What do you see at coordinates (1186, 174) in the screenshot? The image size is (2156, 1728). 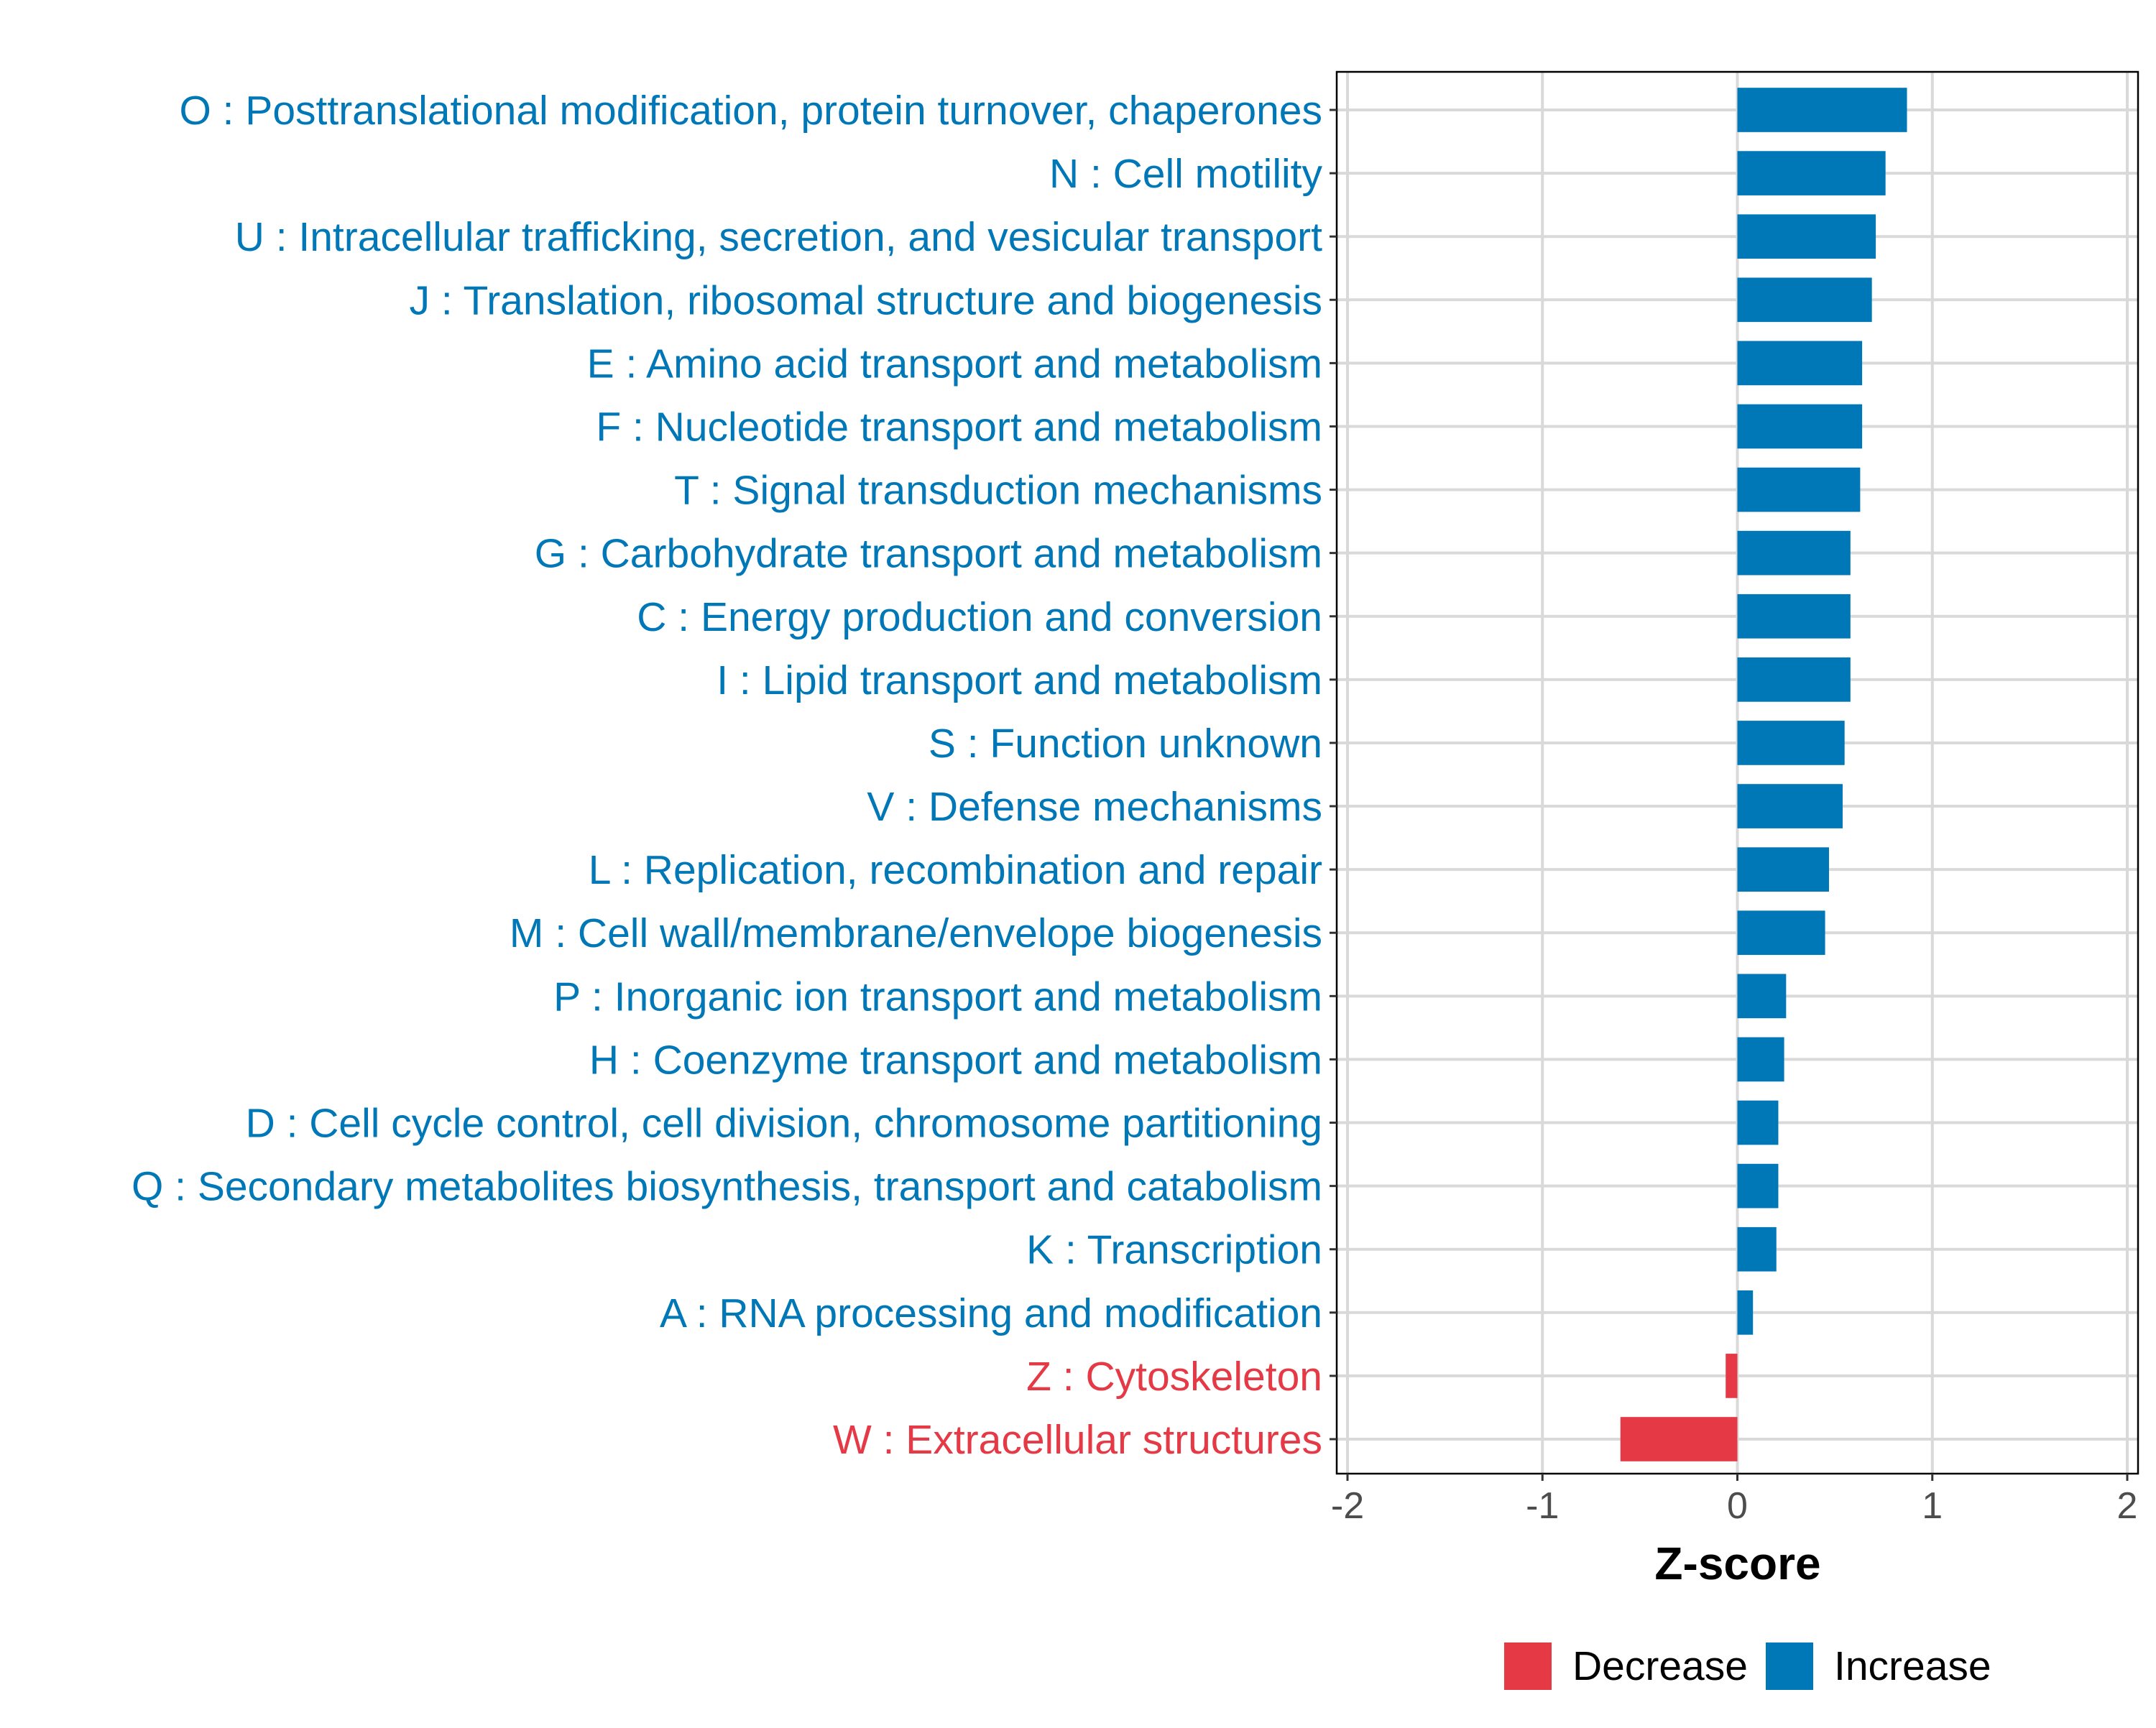 I see `category-label: N : Cell motility` at bounding box center [1186, 174].